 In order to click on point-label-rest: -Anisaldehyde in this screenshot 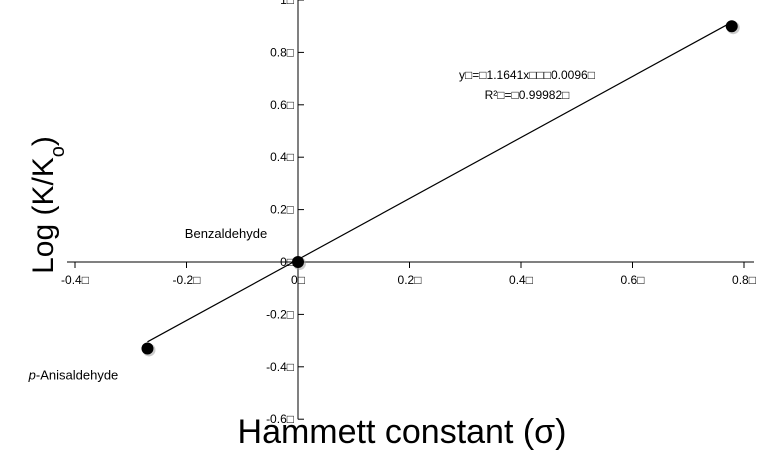, I will do `click(77, 374)`.